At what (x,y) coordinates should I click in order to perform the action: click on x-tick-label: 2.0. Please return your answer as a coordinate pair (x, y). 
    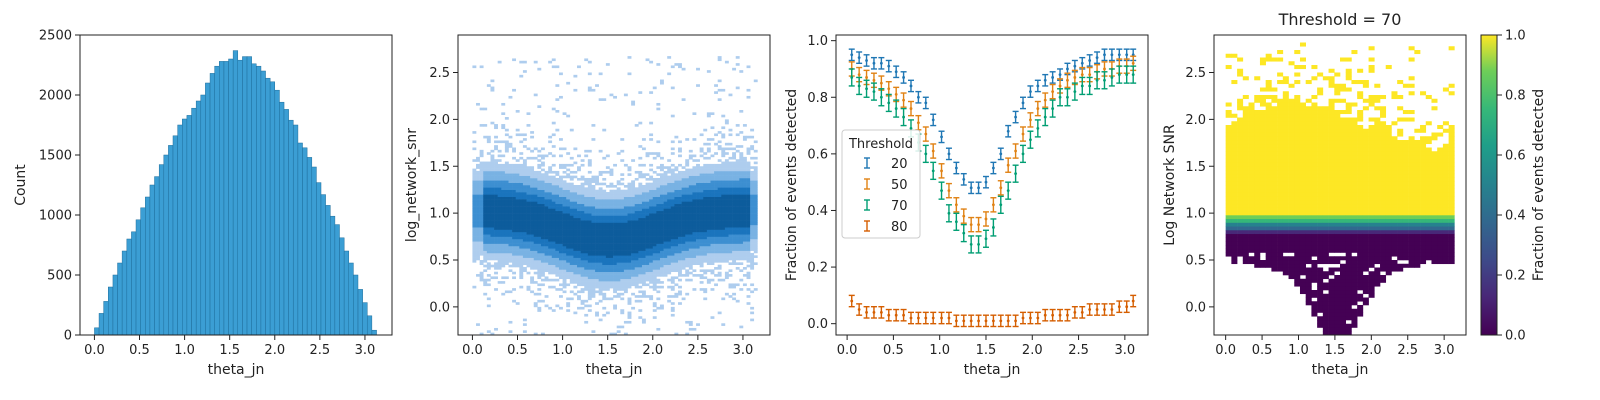
    Looking at the image, I should click on (1032, 350).